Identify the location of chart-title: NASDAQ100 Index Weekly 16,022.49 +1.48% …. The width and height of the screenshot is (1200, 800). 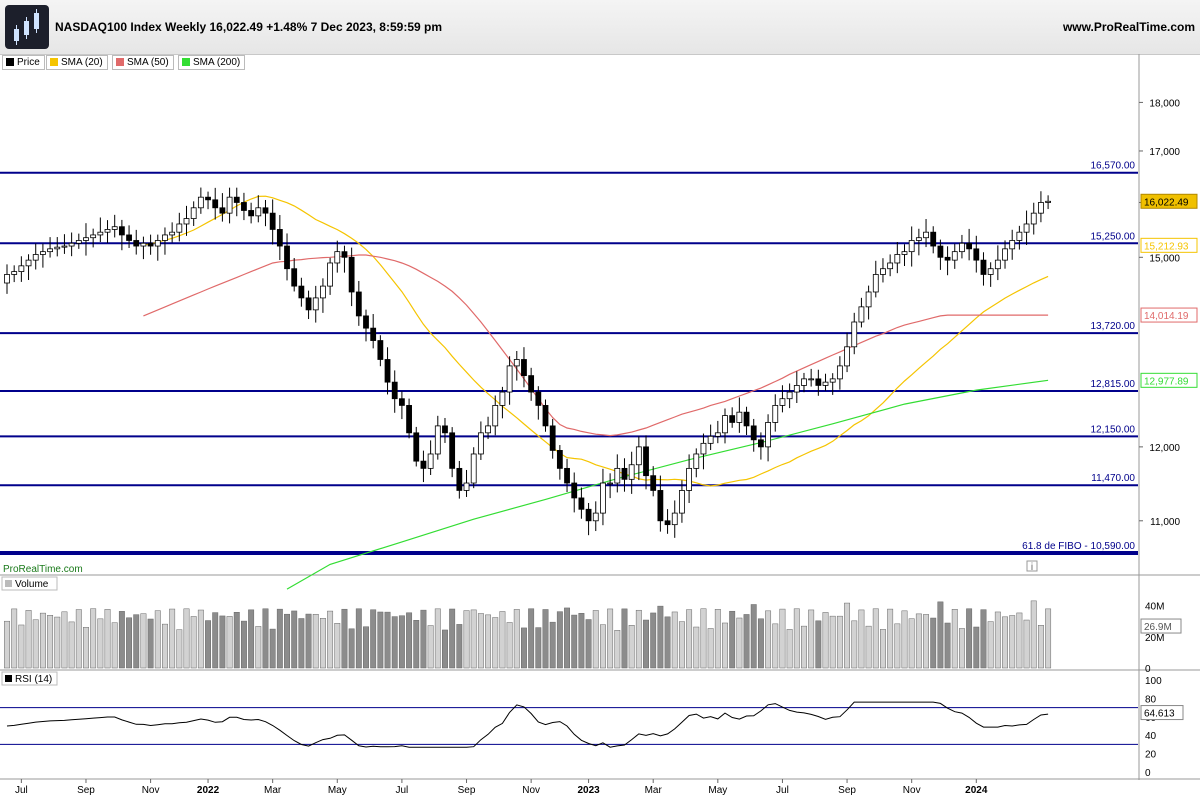
(249, 27).